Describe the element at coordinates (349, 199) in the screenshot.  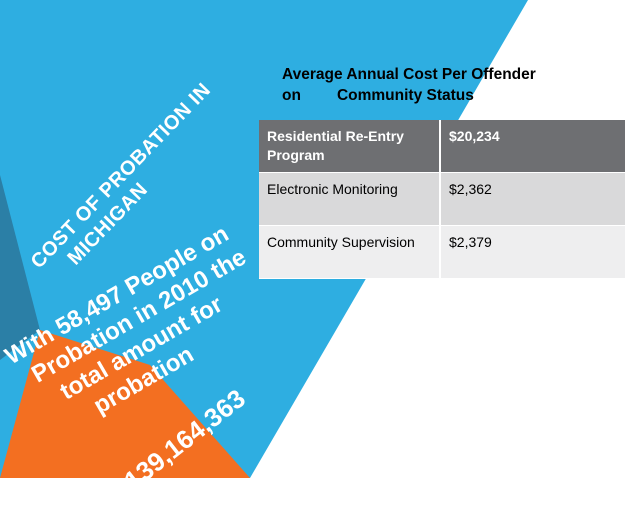
I see `row-label: Electronic Monitoring` at that location.